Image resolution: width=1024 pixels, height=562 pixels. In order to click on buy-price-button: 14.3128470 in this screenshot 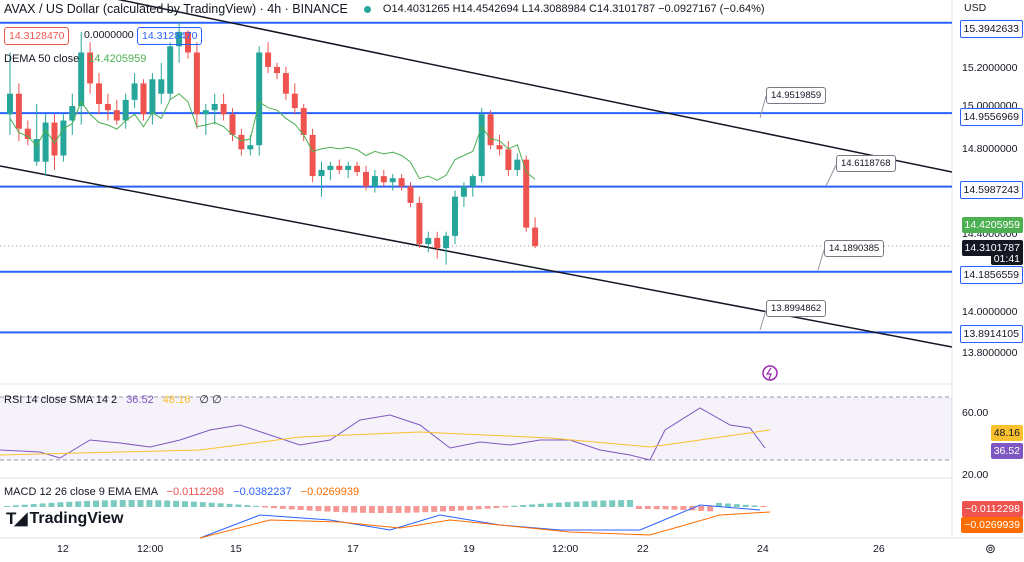, I will do `click(170, 36)`.